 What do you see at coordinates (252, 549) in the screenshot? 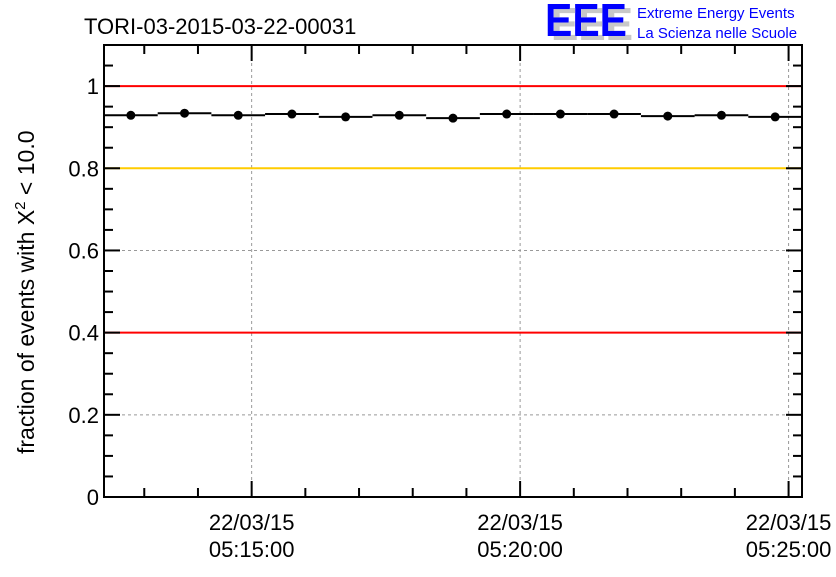
I see `x-tick-time: 05:15:00` at bounding box center [252, 549].